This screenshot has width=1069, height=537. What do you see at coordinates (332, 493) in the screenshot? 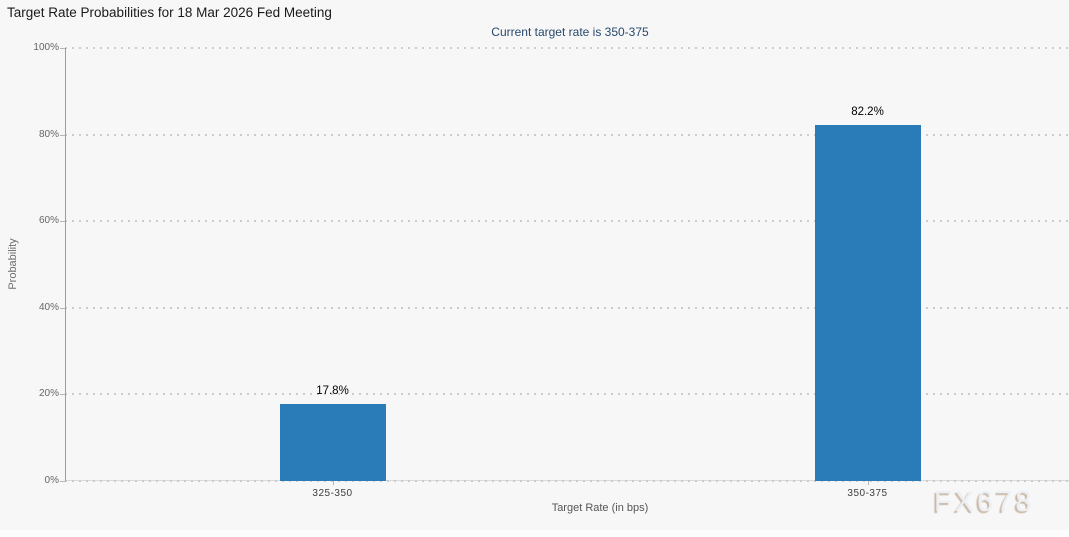
I see `x-category-label: 325-350` at bounding box center [332, 493].